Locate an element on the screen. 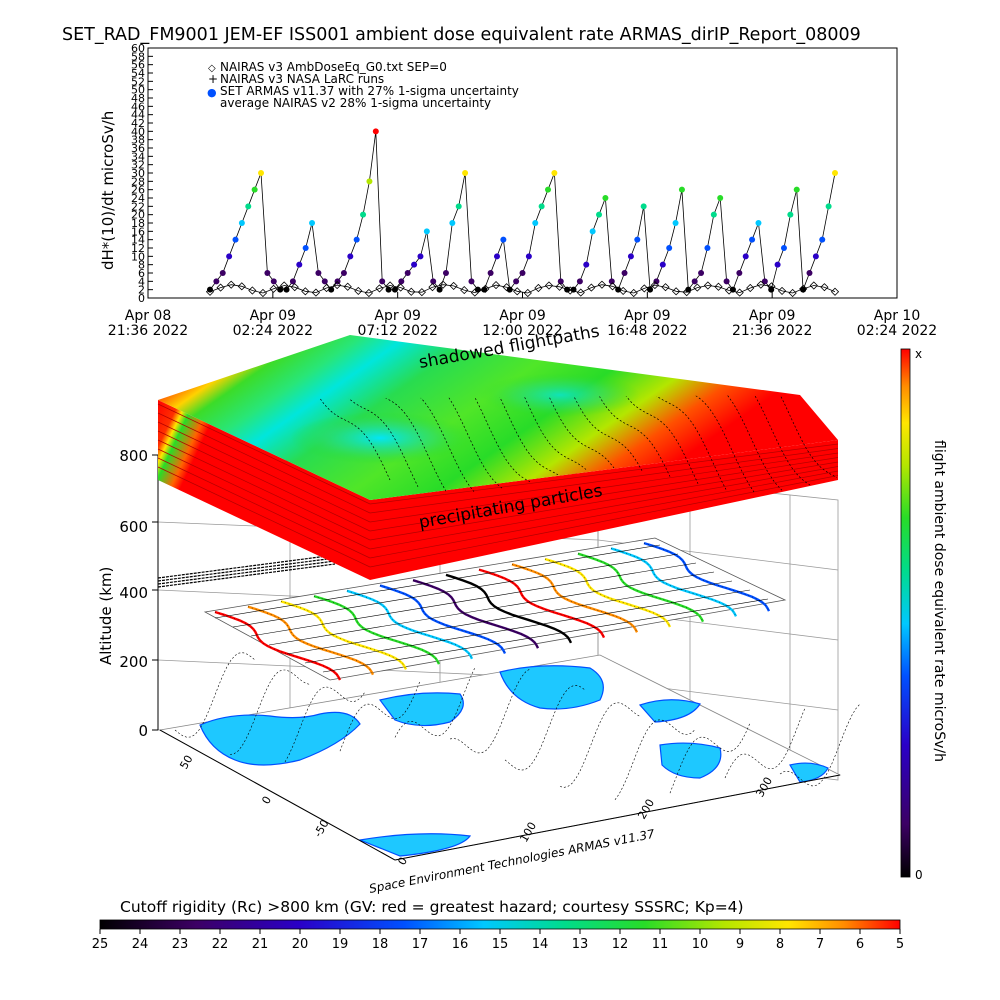 Image resolution: width=1000 pixels, height=1000 pixels. cbar-tick-label: 9 is located at coordinates (740, 944).